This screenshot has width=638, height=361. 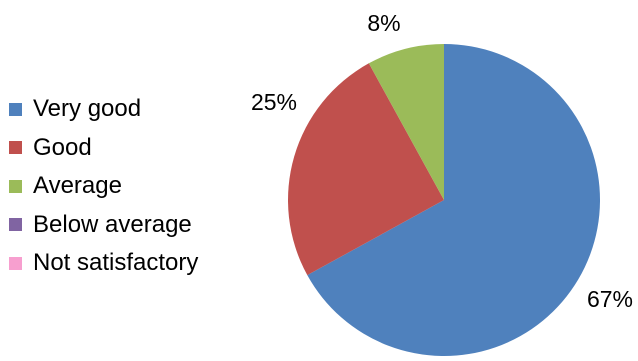 What do you see at coordinates (116, 262) in the screenshot?
I see `legend-label-not-satisfactory: Not satisfactory` at bounding box center [116, 262].